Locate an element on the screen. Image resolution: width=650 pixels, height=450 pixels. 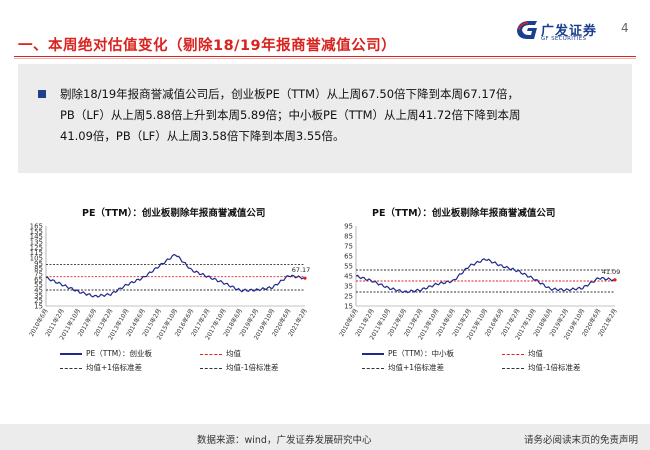
footer-bar: 数据来源：wind，广发证券发展研究中心 请务必阅读末页的免责声明 is located at coordinates (325, 437).